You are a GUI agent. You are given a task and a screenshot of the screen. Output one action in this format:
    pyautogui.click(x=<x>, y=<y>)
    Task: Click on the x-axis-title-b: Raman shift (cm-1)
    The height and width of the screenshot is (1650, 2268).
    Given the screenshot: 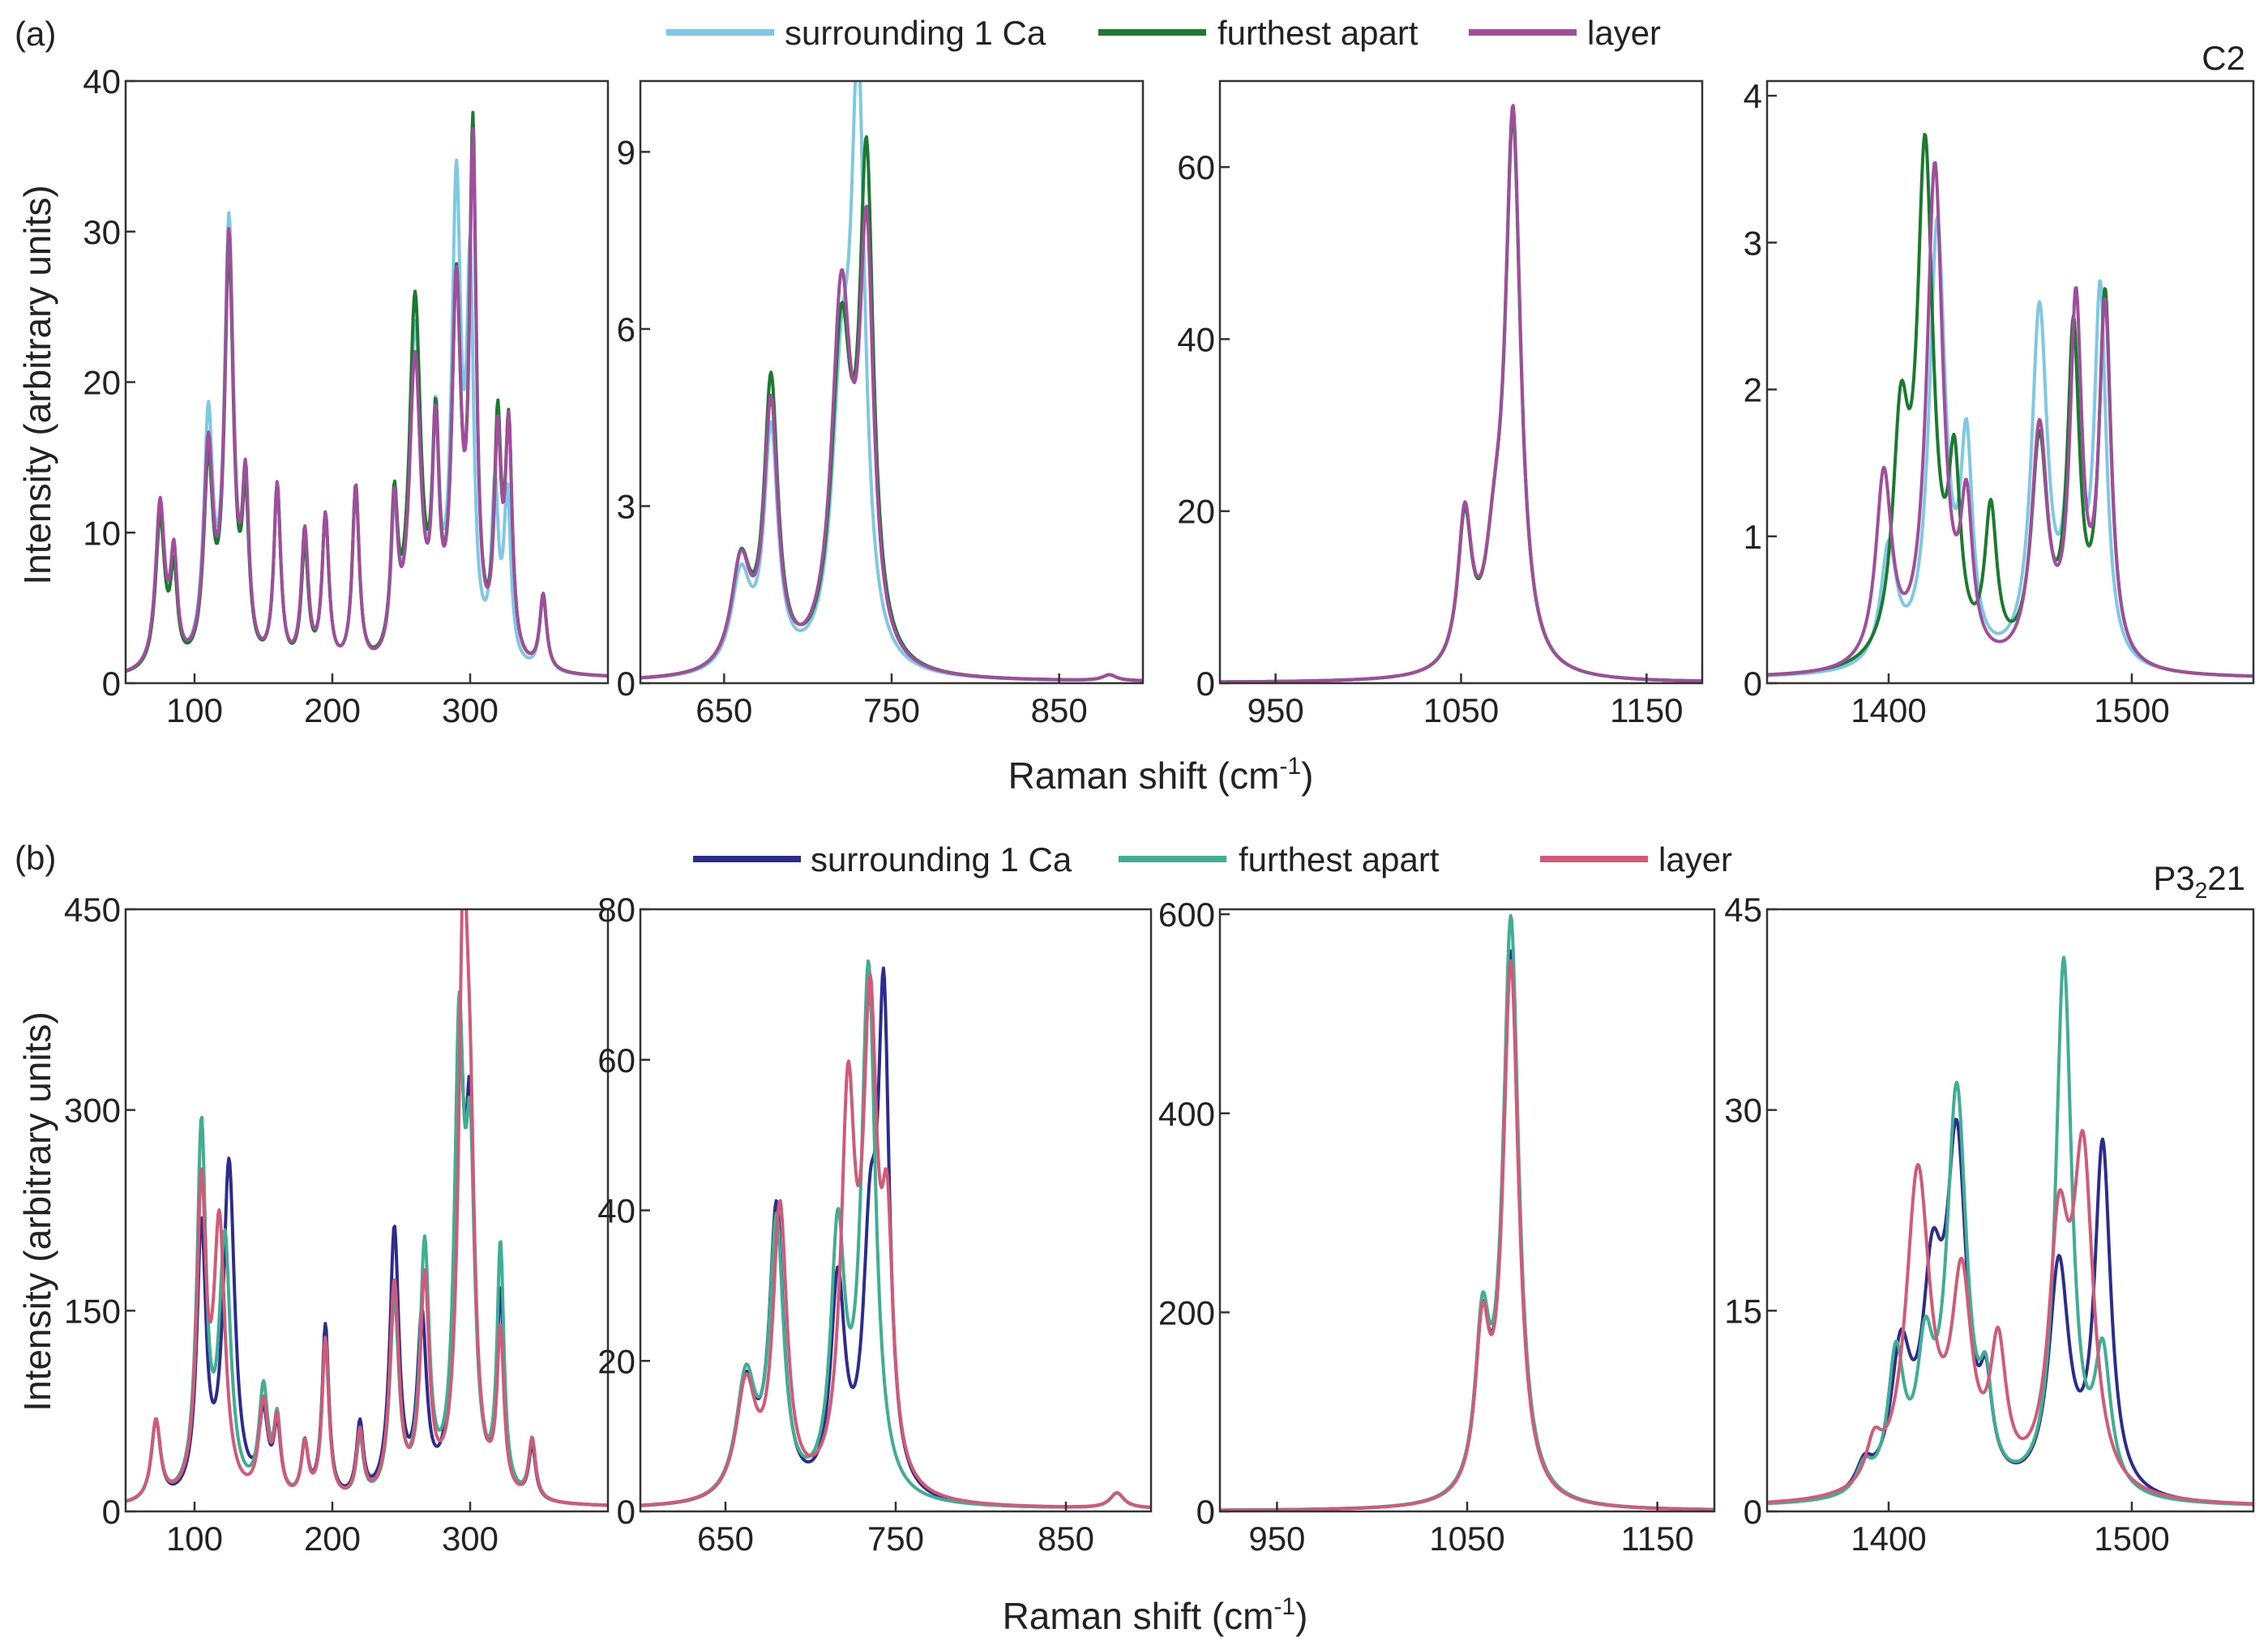 What is the action you would take?
    pyautogui.click(x=1155, y=1615)
    